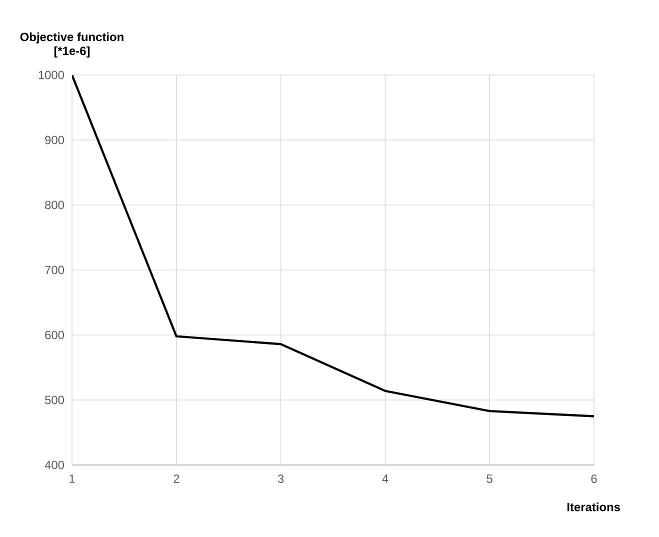 The width and height of the screenshot is (659, 537). I want to click on y-tick-label: 400, so click(54, 465).